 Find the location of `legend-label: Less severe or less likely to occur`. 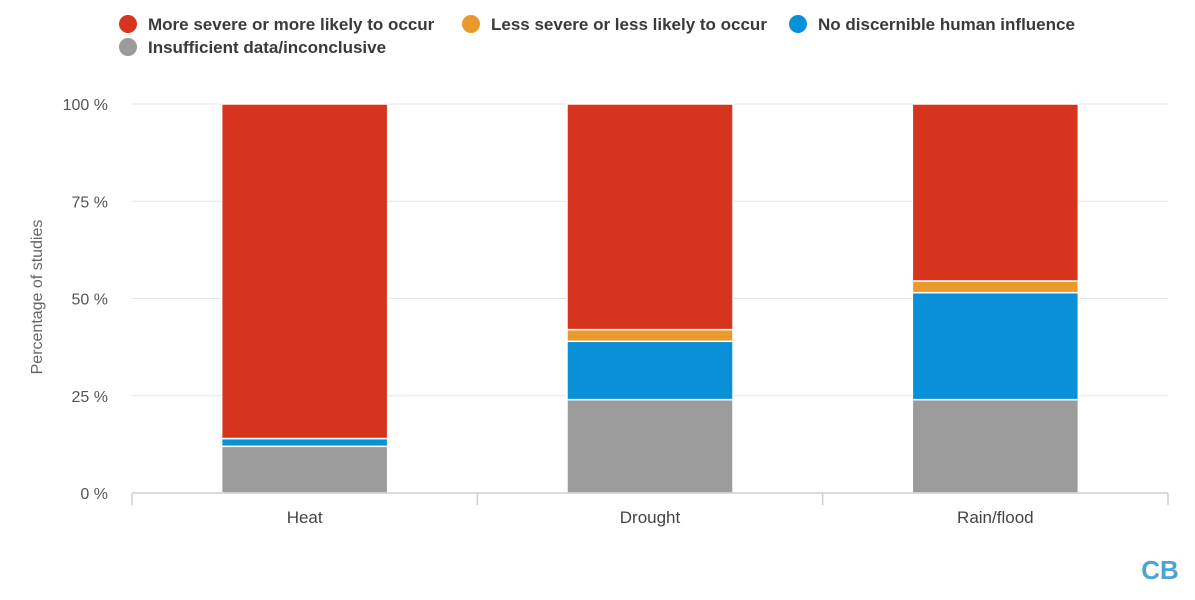

legend-label: Less severe or less likely to occur is located at coordinates (629, 24).